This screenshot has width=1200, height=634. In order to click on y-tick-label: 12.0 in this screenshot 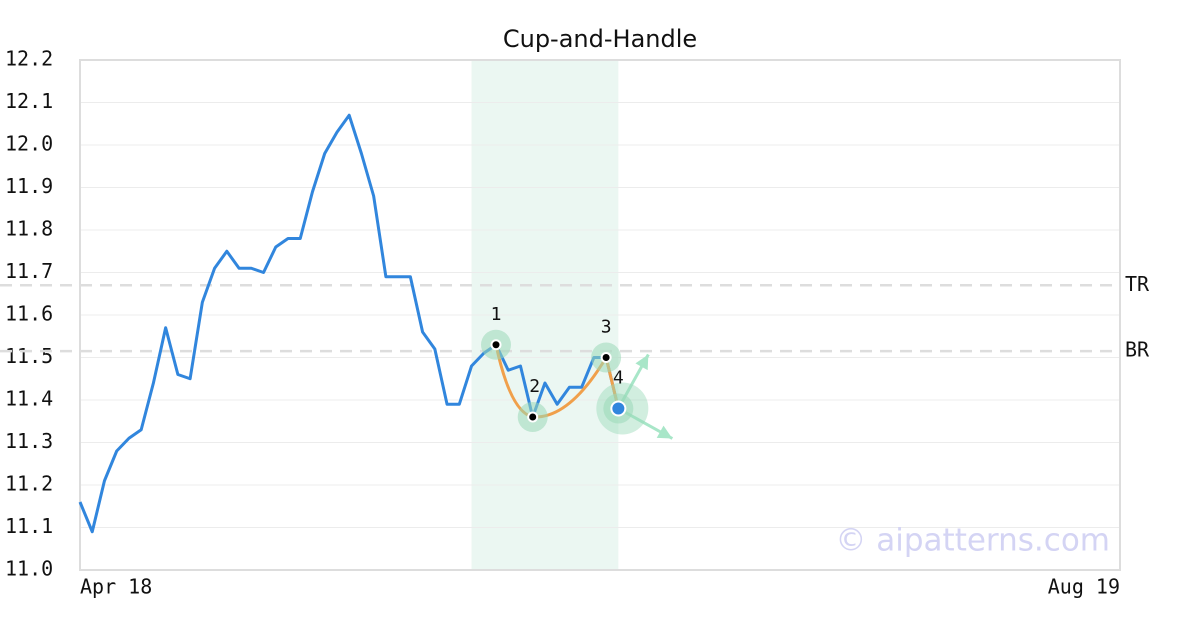, I will do `click(29, 144)`.